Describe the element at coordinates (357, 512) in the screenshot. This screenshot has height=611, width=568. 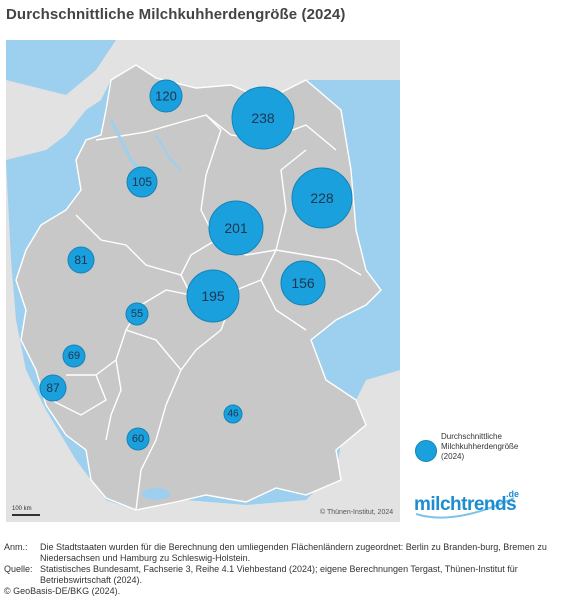
I see `map-copyright: © Thünen-Institut, 2024` at that location.